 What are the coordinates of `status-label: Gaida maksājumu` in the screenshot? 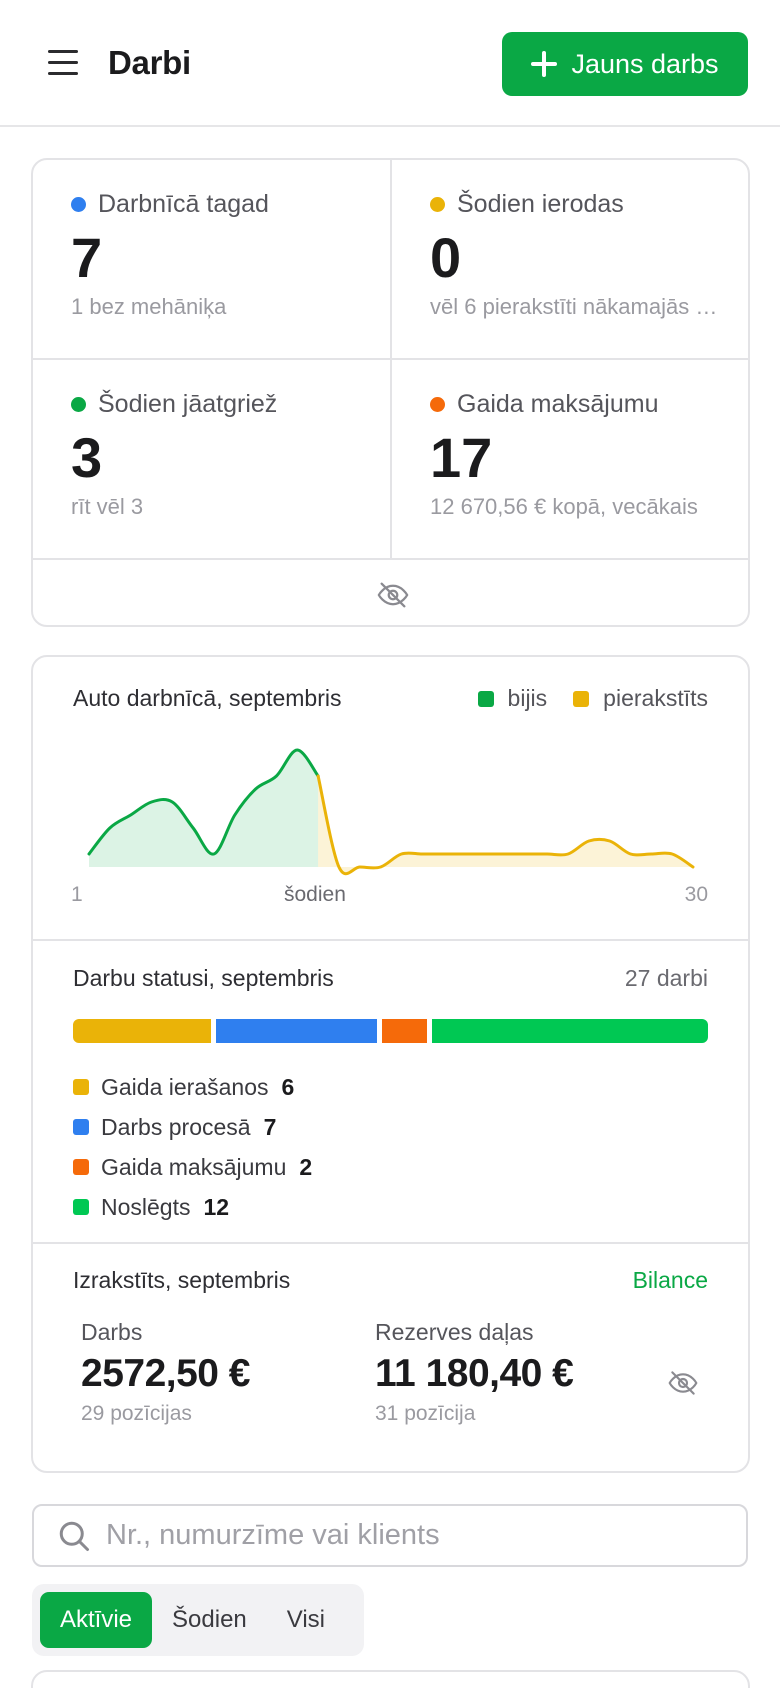 It's located at (194, 1166).